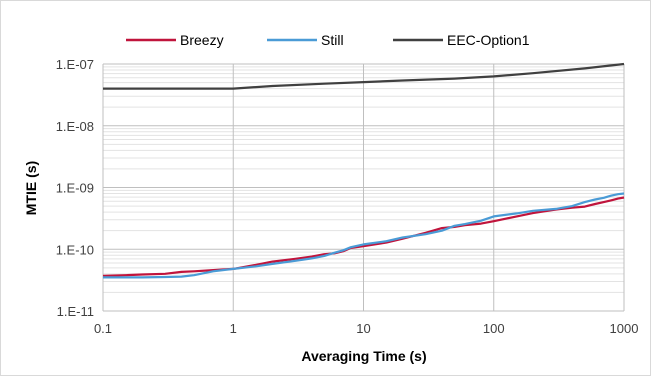 The width and height of the screenshot is (651, 376). I want to click on x-tick-label: 10, so click(363, 328).